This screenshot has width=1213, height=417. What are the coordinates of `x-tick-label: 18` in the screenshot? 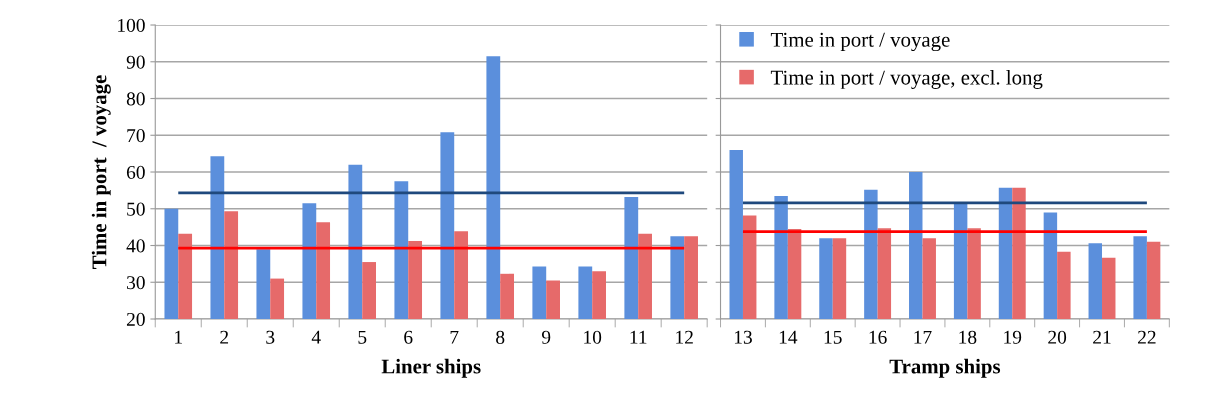 It's located at (968, 337).